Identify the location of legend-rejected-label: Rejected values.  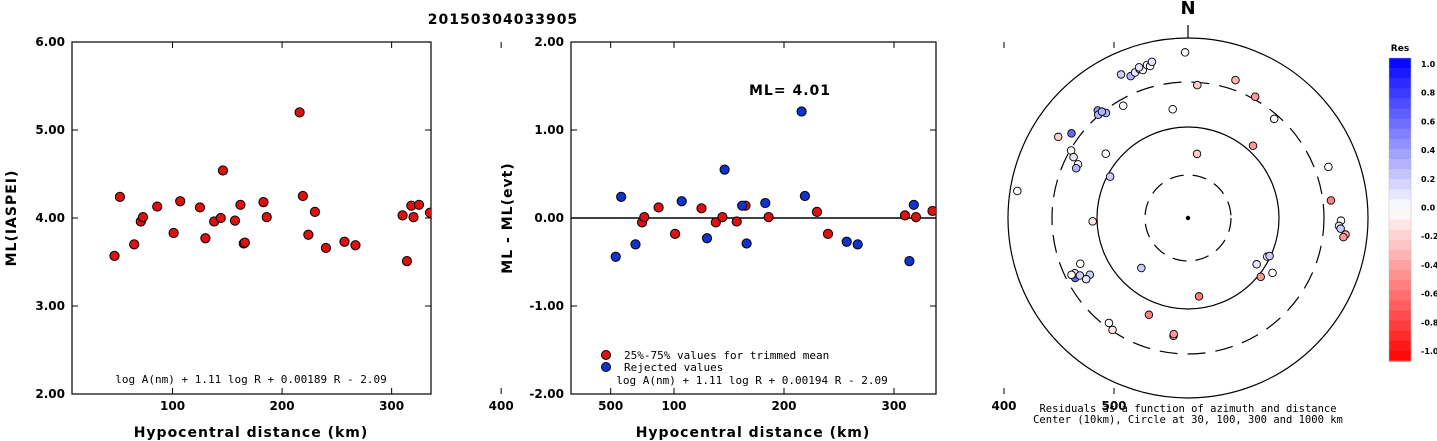
(673, 367).